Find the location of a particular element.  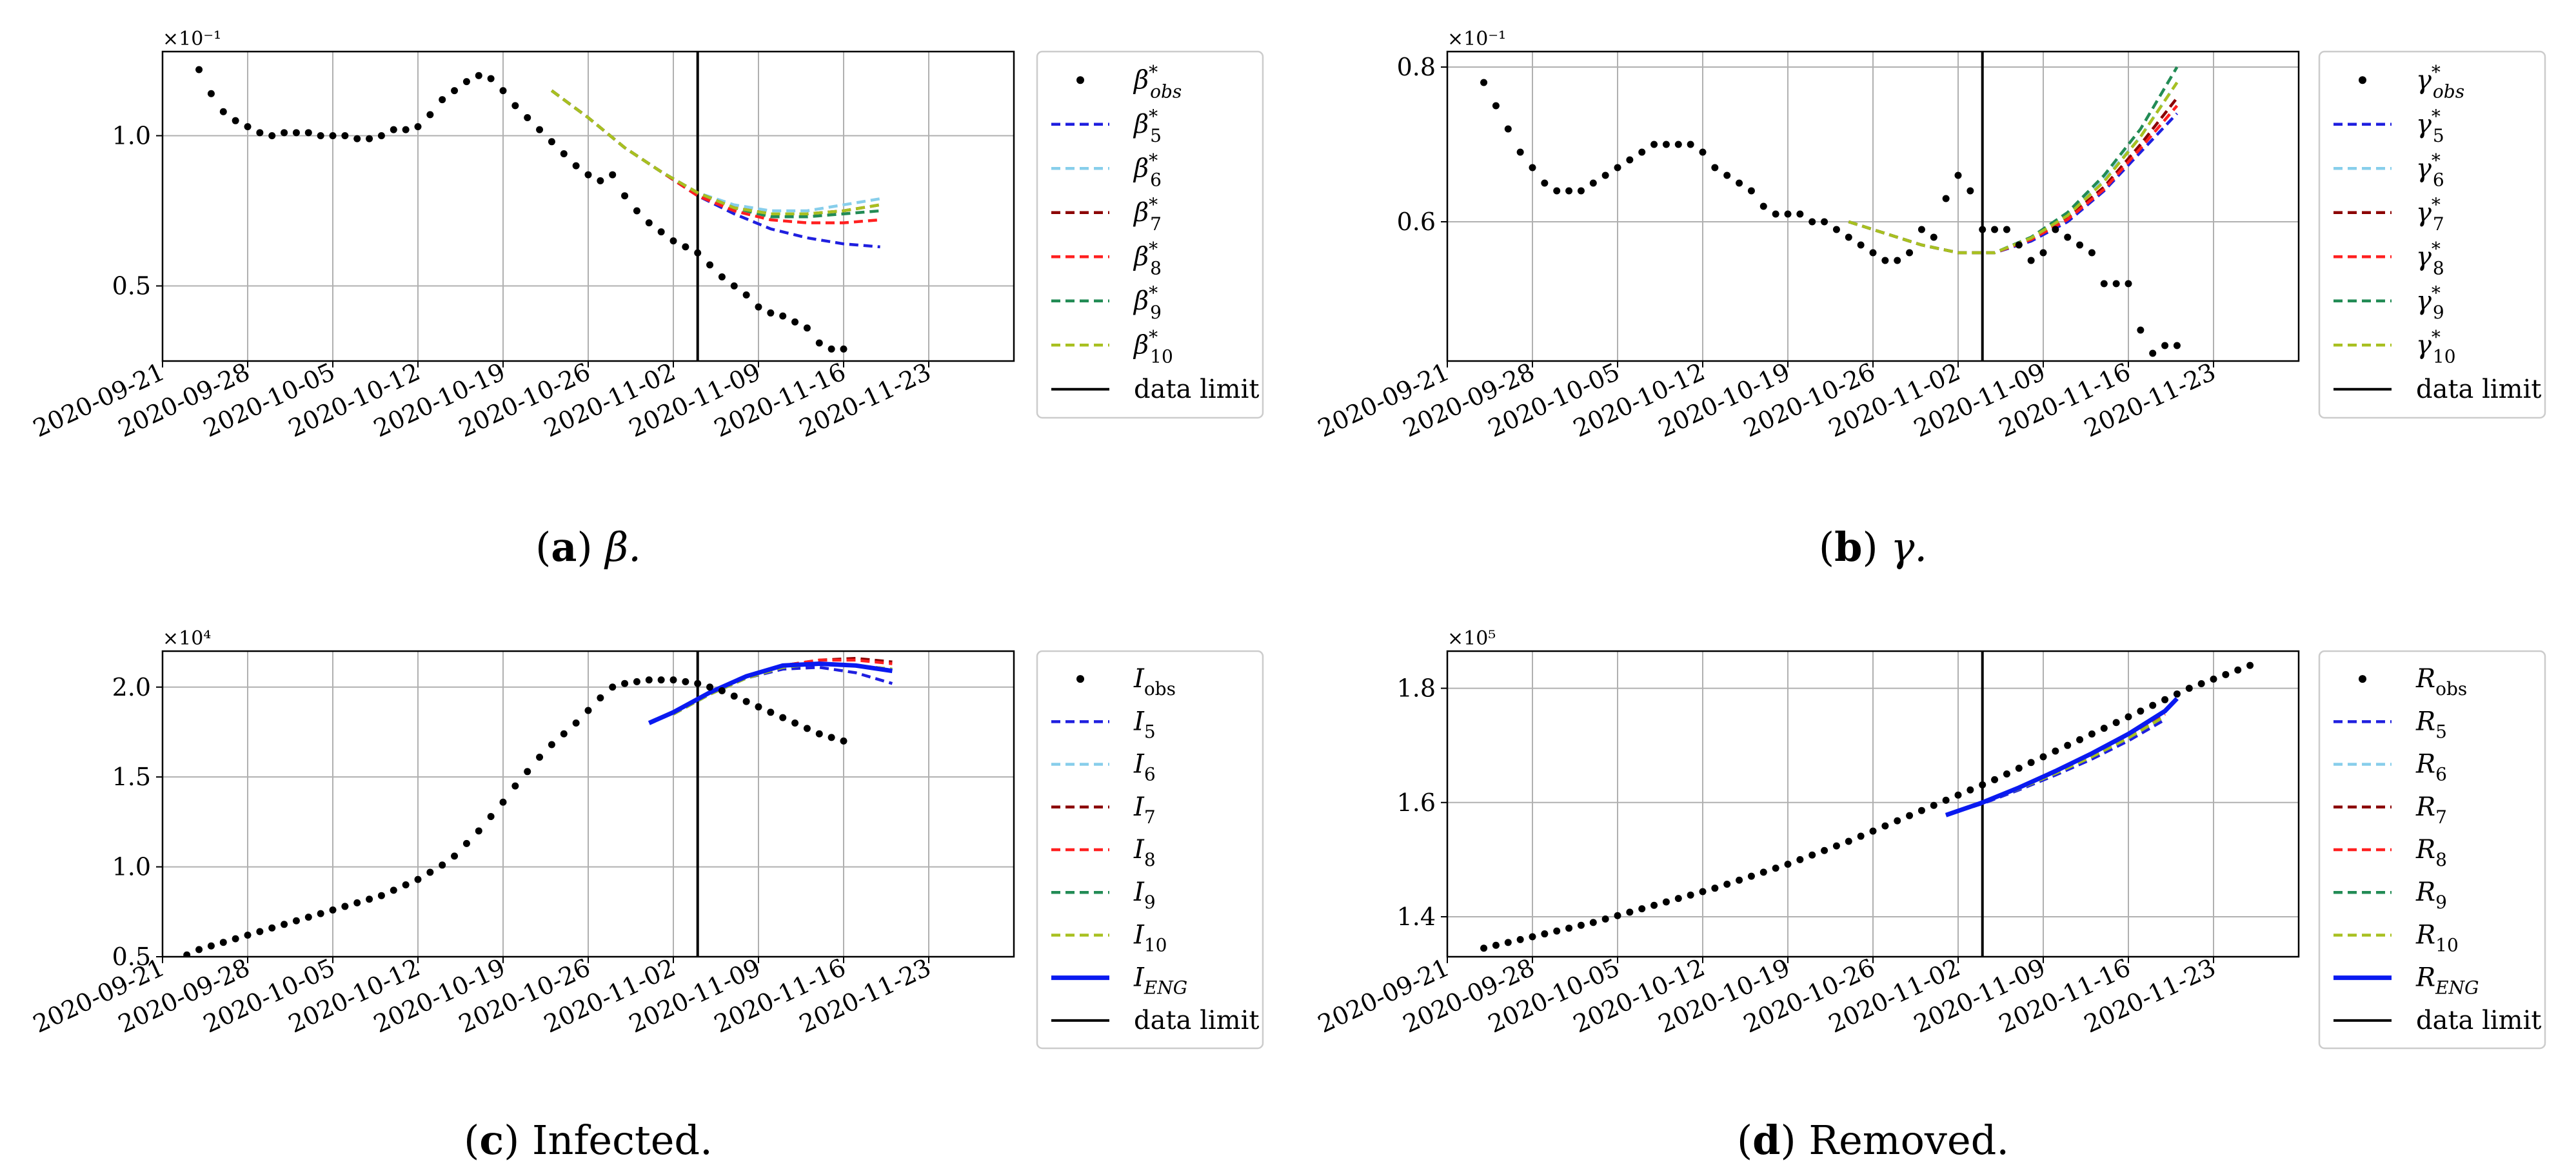

legend-label: R9 is located at coordinates (2431, 895).